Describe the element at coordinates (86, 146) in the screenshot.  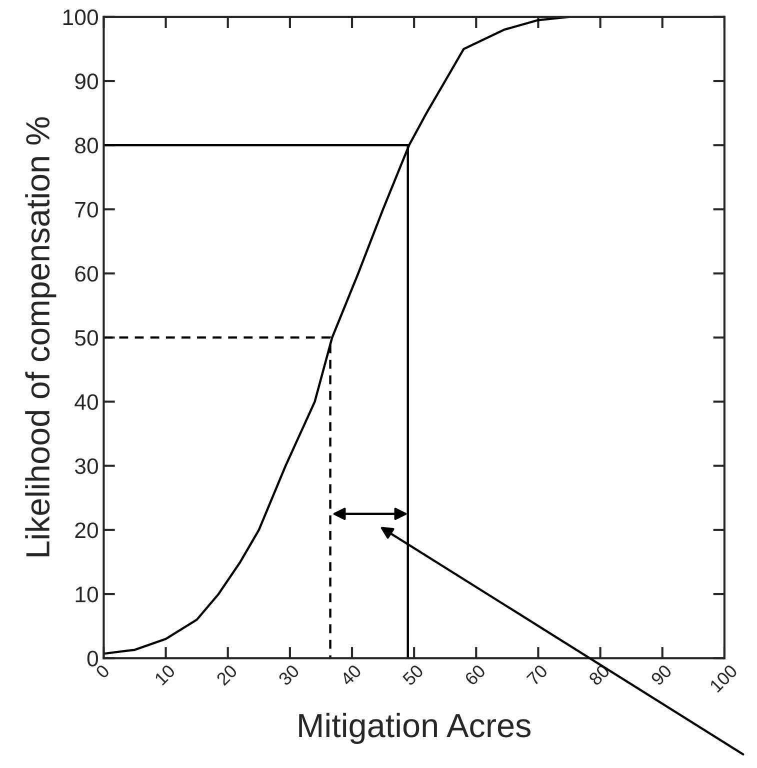
I see `y-tick-label: 80` at that location.